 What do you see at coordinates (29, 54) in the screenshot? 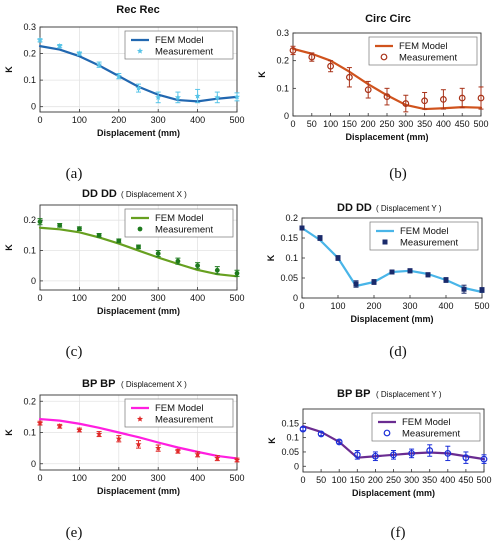
I see `y-tick-label: 0.2` at bounding box center [29, 54].